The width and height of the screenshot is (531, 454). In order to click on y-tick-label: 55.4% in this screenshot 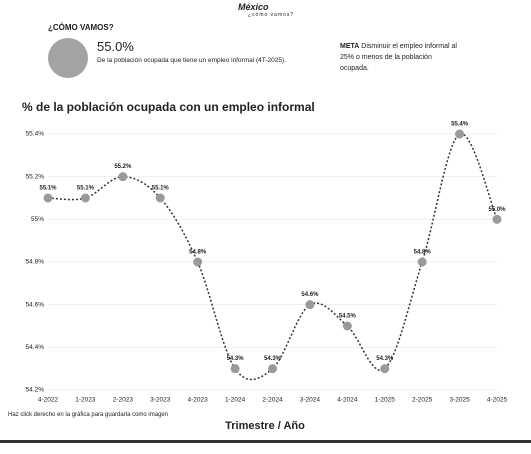, I will do `click(35, 134)`.